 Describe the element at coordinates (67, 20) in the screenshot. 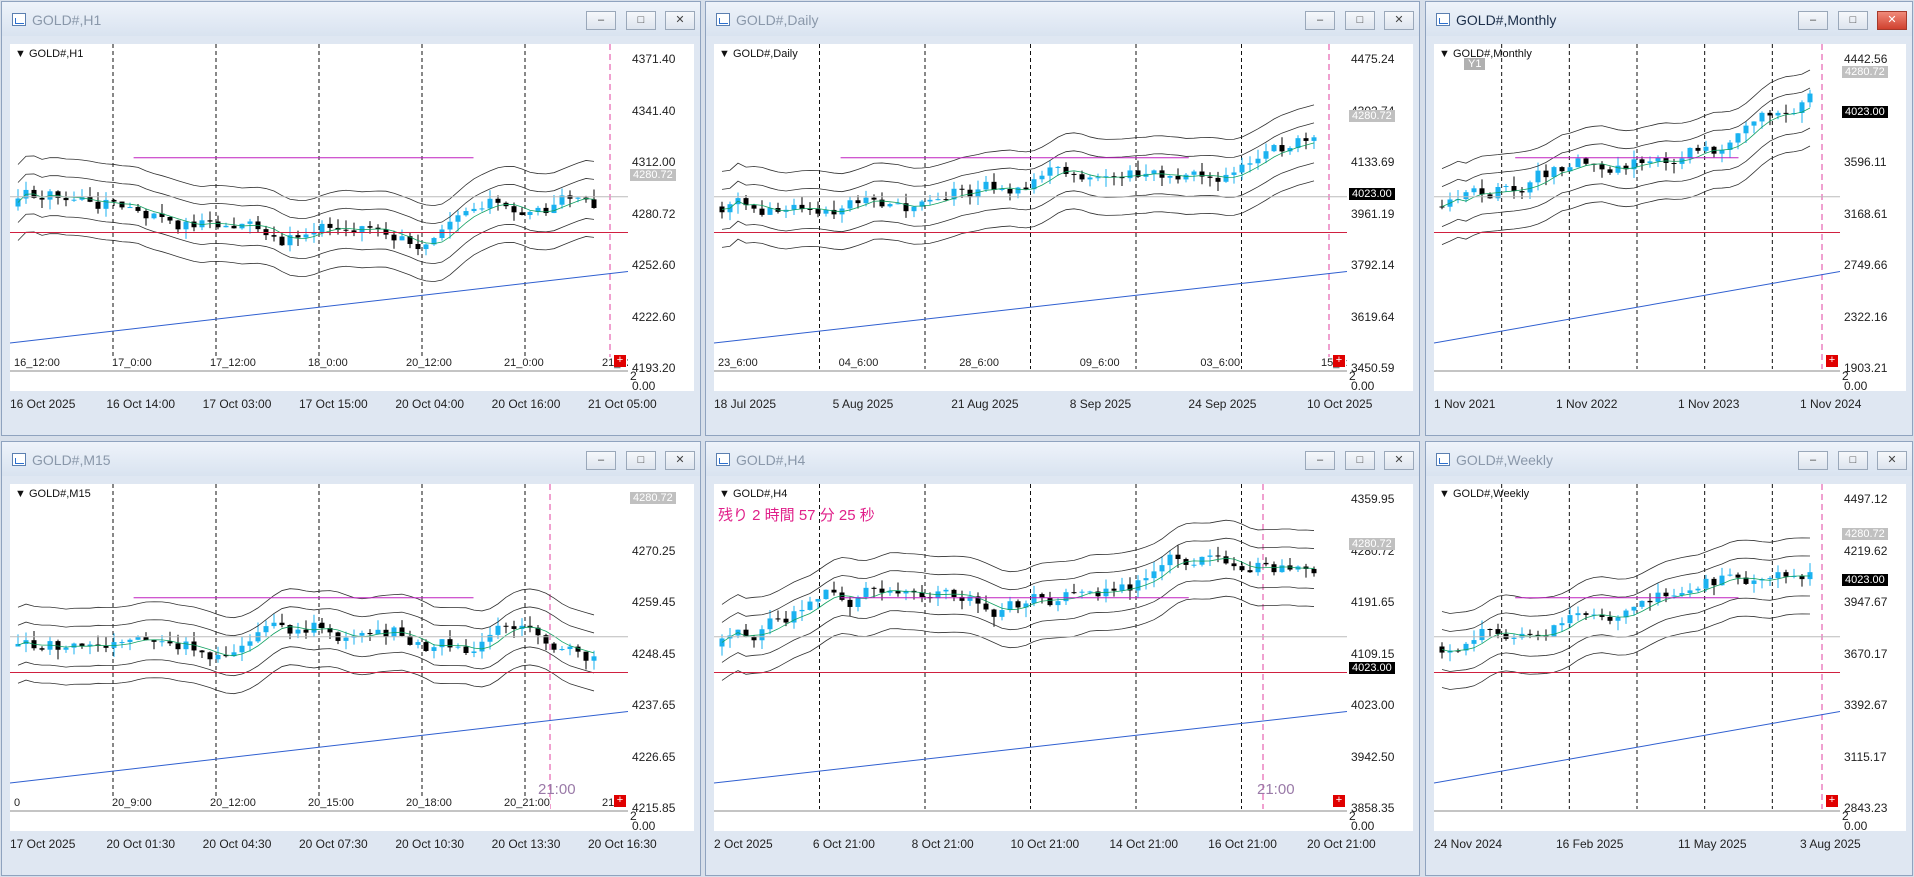

I see `window-title: GOLD#,H1` at that location.